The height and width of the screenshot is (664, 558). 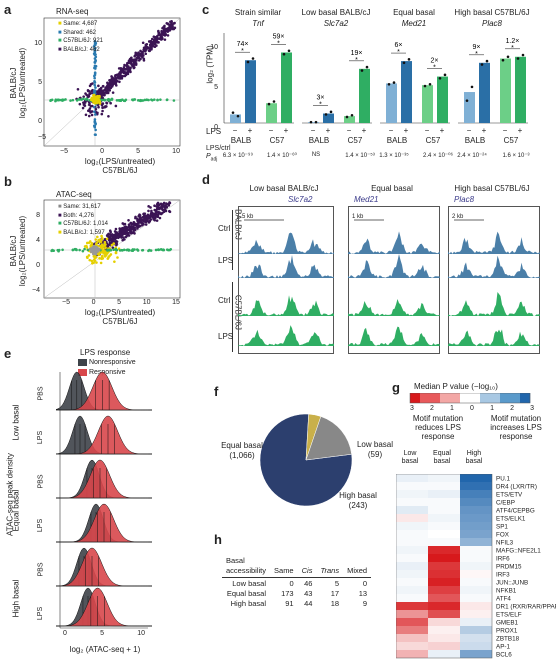 I want to click on panel-g-right-note: Motif mutation increases LPS response, so click(x=516, y=427).